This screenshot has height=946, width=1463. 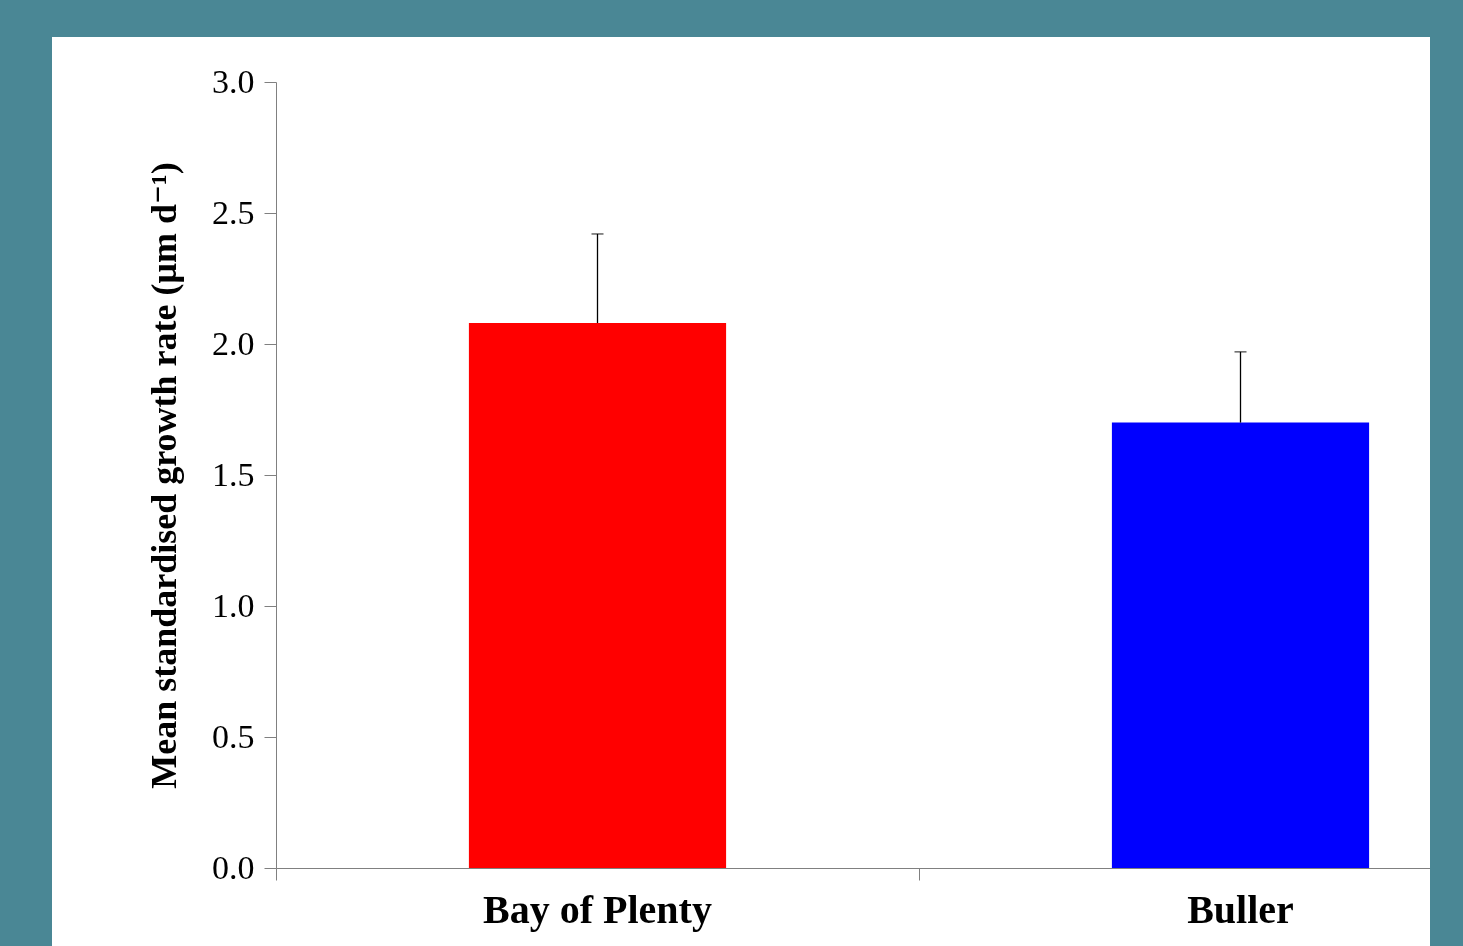 What do you see at coordinates (233, 605) in the screenshot?
I see `y-tick-label: 1.0` at bounding box center [233, 605].